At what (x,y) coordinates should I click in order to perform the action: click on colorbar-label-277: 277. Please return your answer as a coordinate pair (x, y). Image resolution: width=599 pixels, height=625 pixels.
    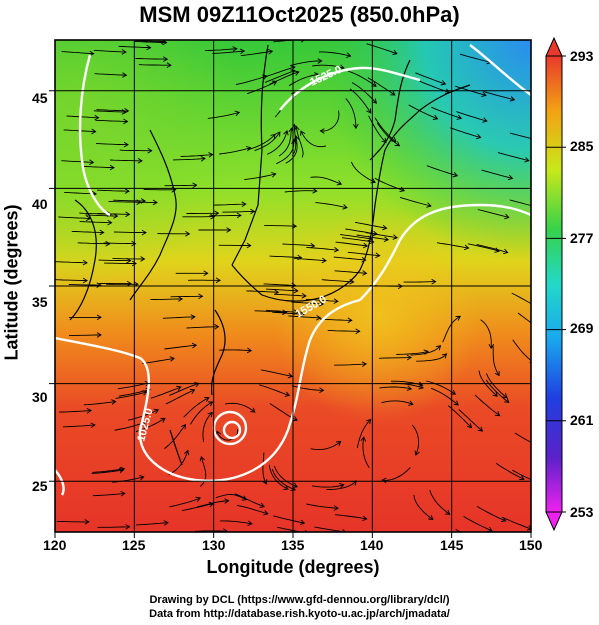
    Looking at the image, I should click on (582, 238).